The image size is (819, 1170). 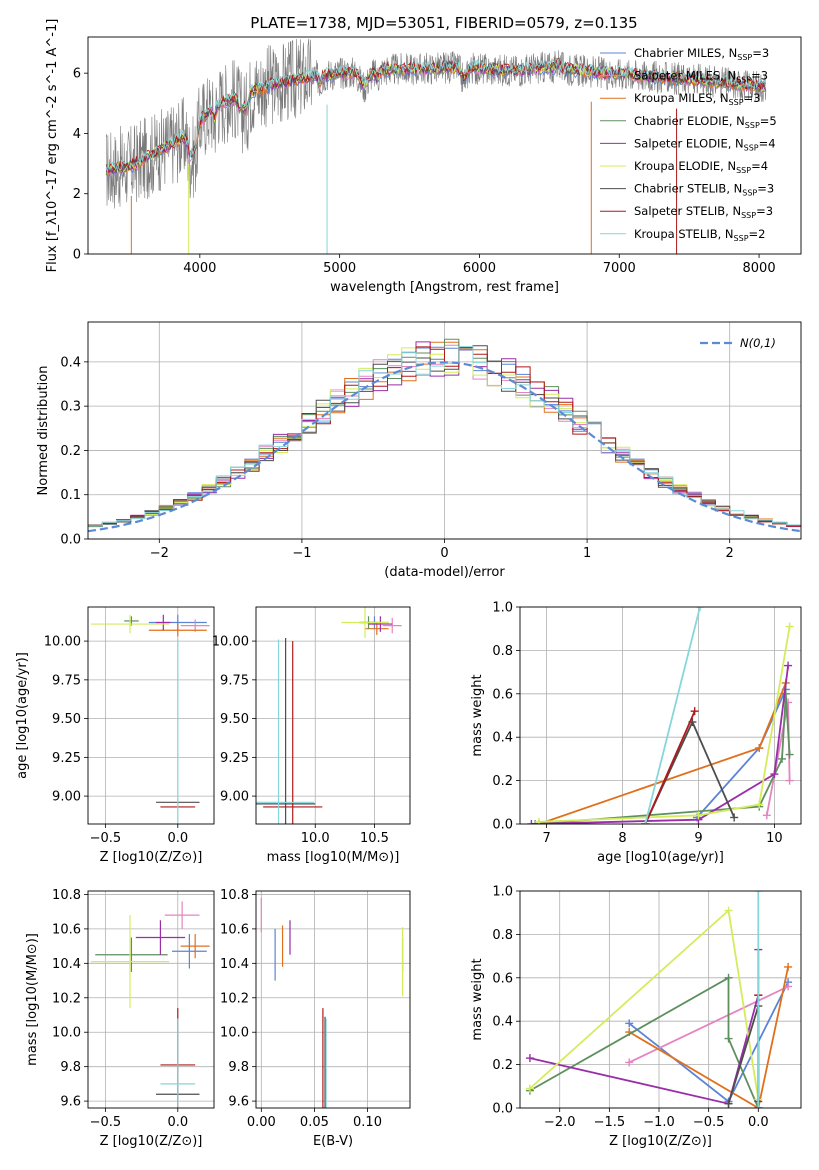 I want to click on legend-entry-5: Salpeter ELODIE, NSSP=4, so click(x=705, y=144).